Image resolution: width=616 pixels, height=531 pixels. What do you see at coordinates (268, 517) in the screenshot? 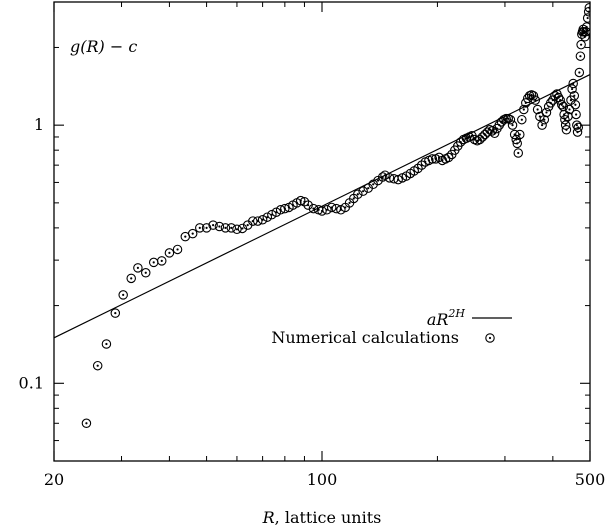
I see `x-label-var: R` at bounding box center [268, 517].